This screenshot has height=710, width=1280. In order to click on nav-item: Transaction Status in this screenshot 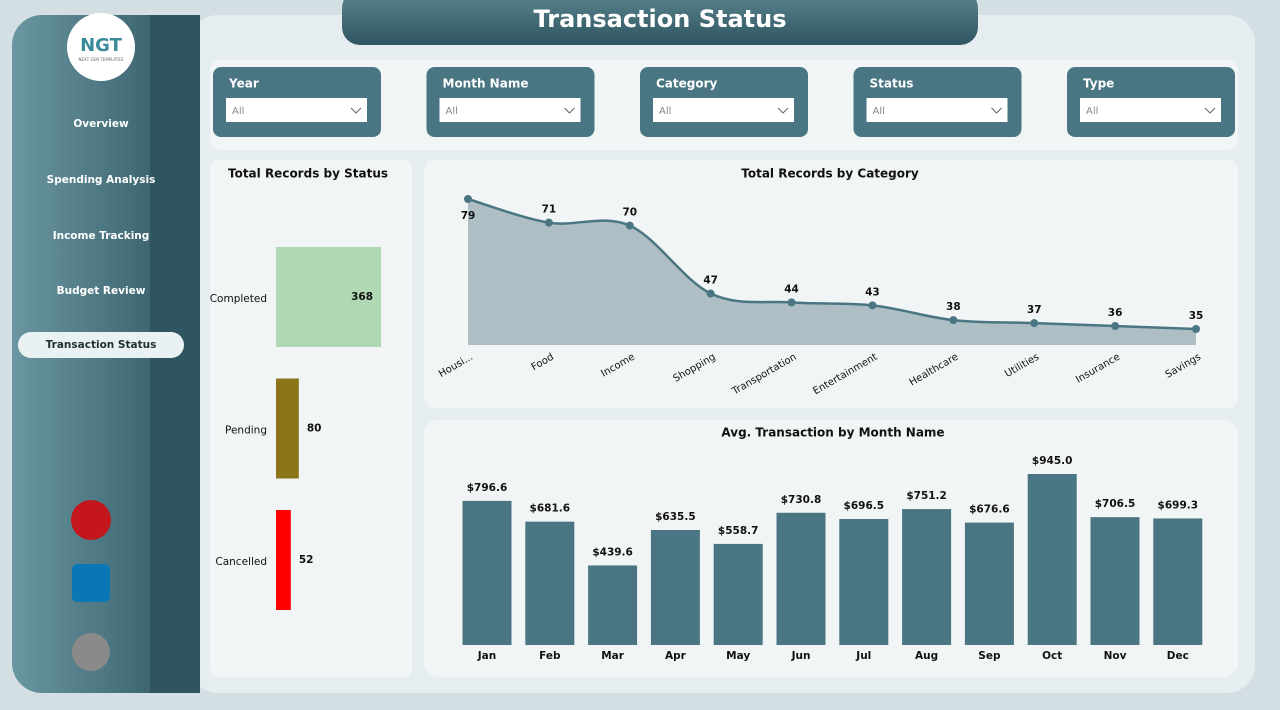, I will do `click(101, 345)`.